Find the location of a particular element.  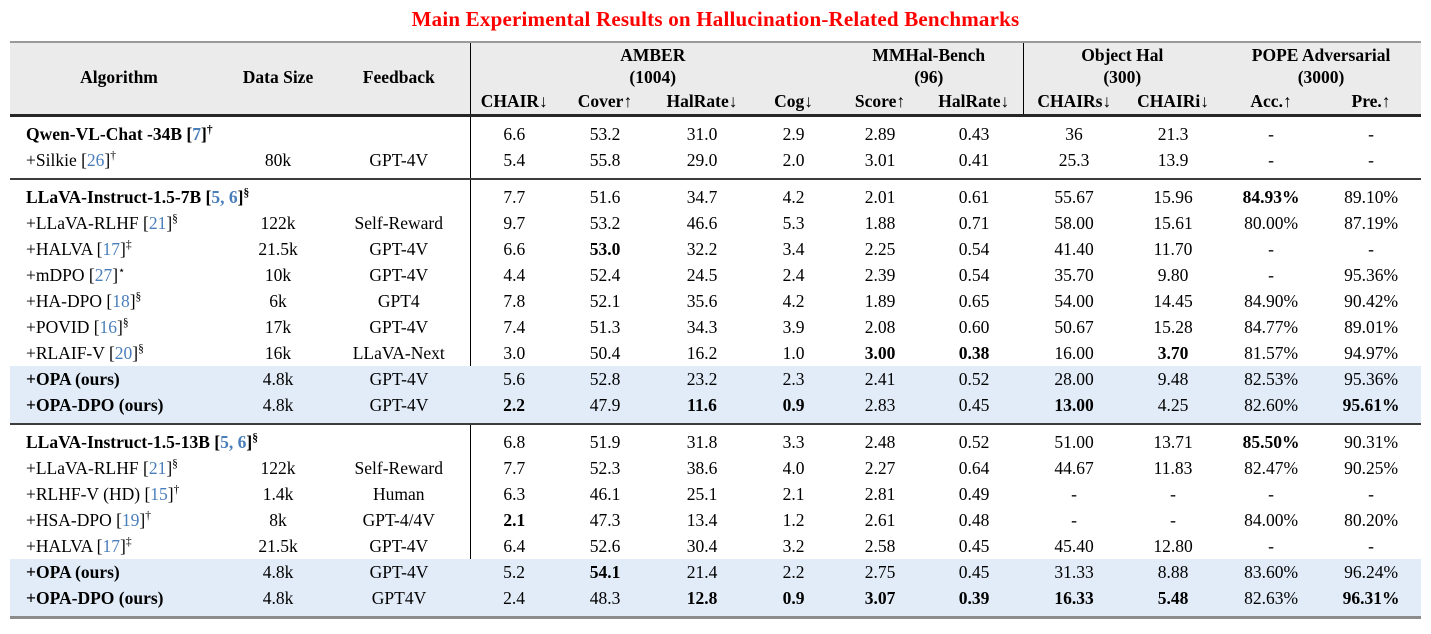

value-cell: 51.00 is located at coordinates (1074, 441).